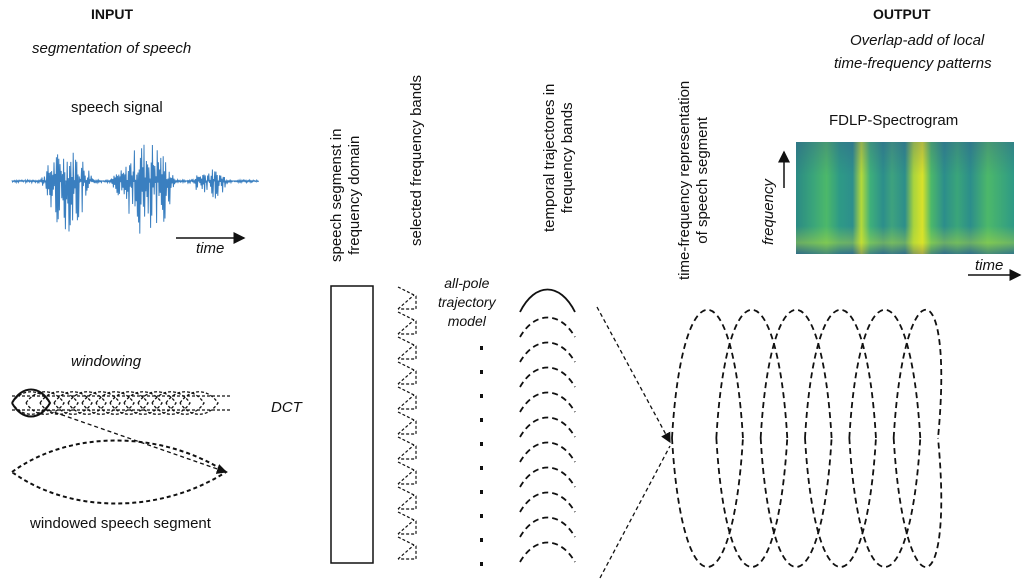  I want to click on input-subtitle: segmentation of speech, so click(112, 48).